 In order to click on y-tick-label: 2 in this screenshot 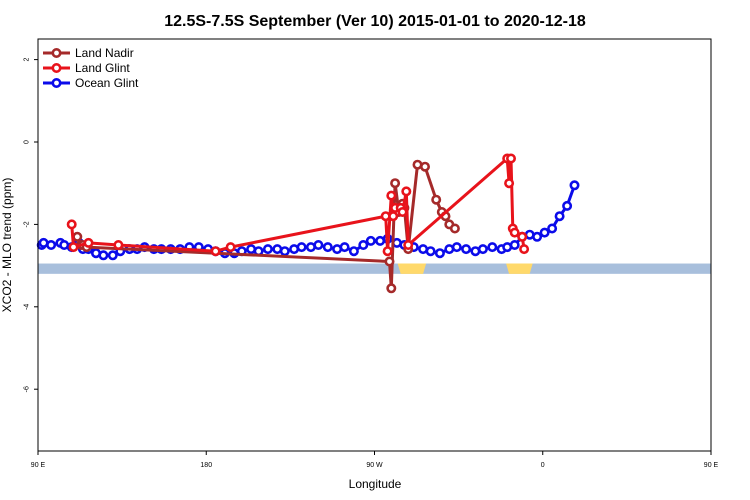, I will do `click(26, 60)`.